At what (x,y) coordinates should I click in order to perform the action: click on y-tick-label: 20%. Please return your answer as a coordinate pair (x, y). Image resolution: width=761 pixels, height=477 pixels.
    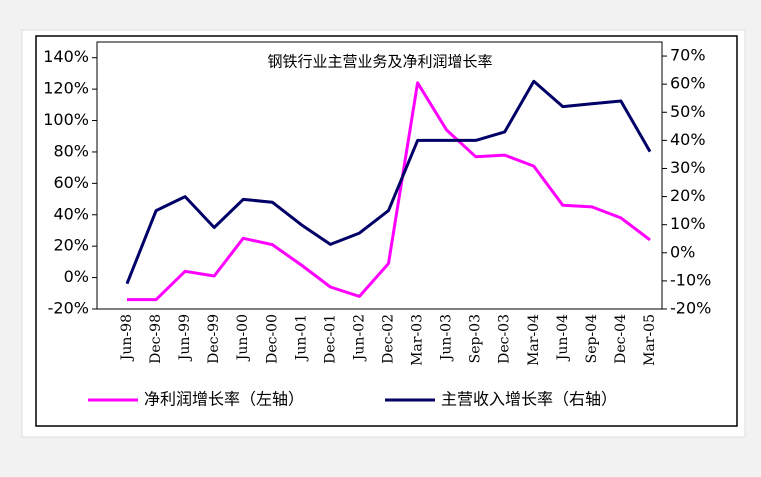
    Looking at the image, I should click on (71, 245).